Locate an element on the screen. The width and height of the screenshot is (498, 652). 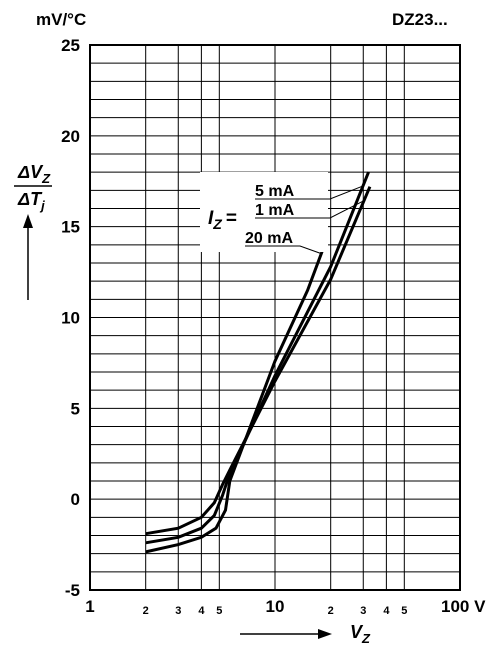
y-tick-label: 5 is located at coordinates (75, 408).